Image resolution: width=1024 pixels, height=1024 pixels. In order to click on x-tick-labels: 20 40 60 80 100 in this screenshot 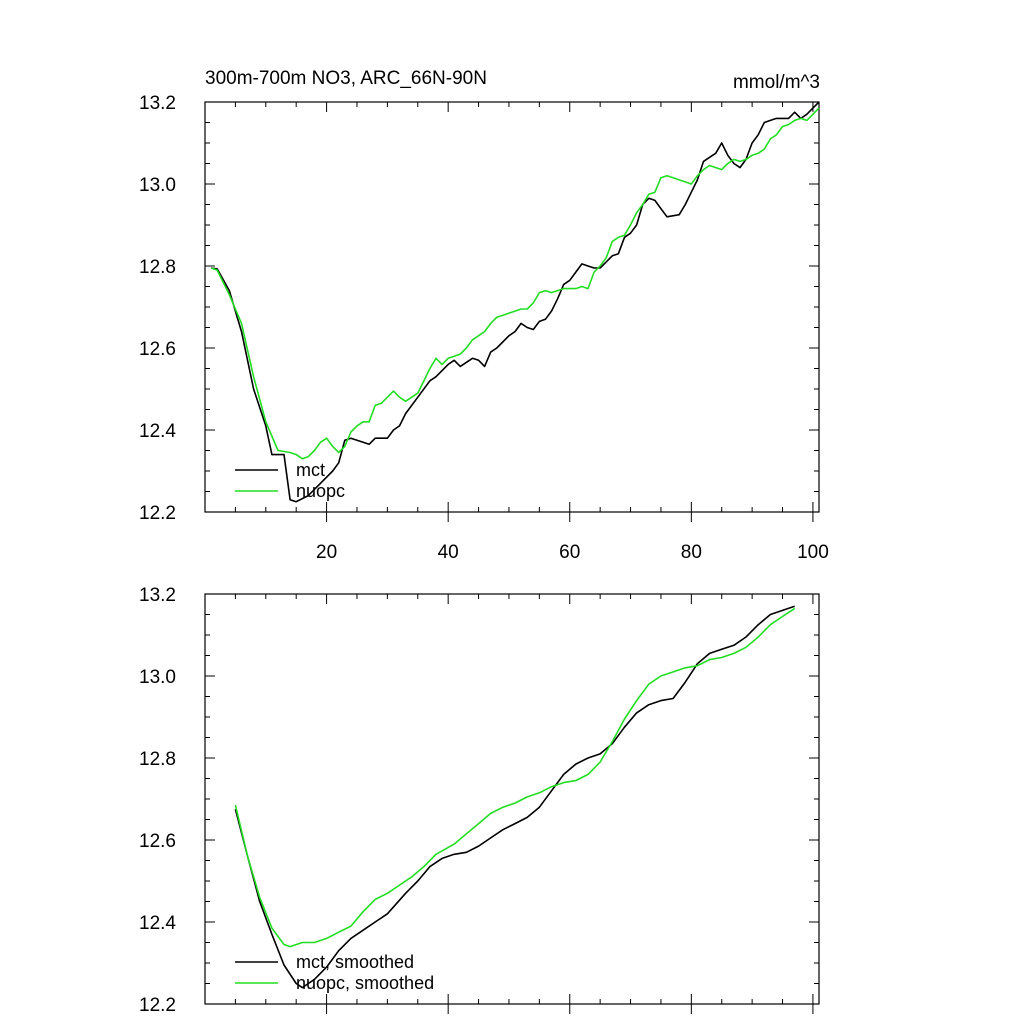, I will do `click(572, 552)`.